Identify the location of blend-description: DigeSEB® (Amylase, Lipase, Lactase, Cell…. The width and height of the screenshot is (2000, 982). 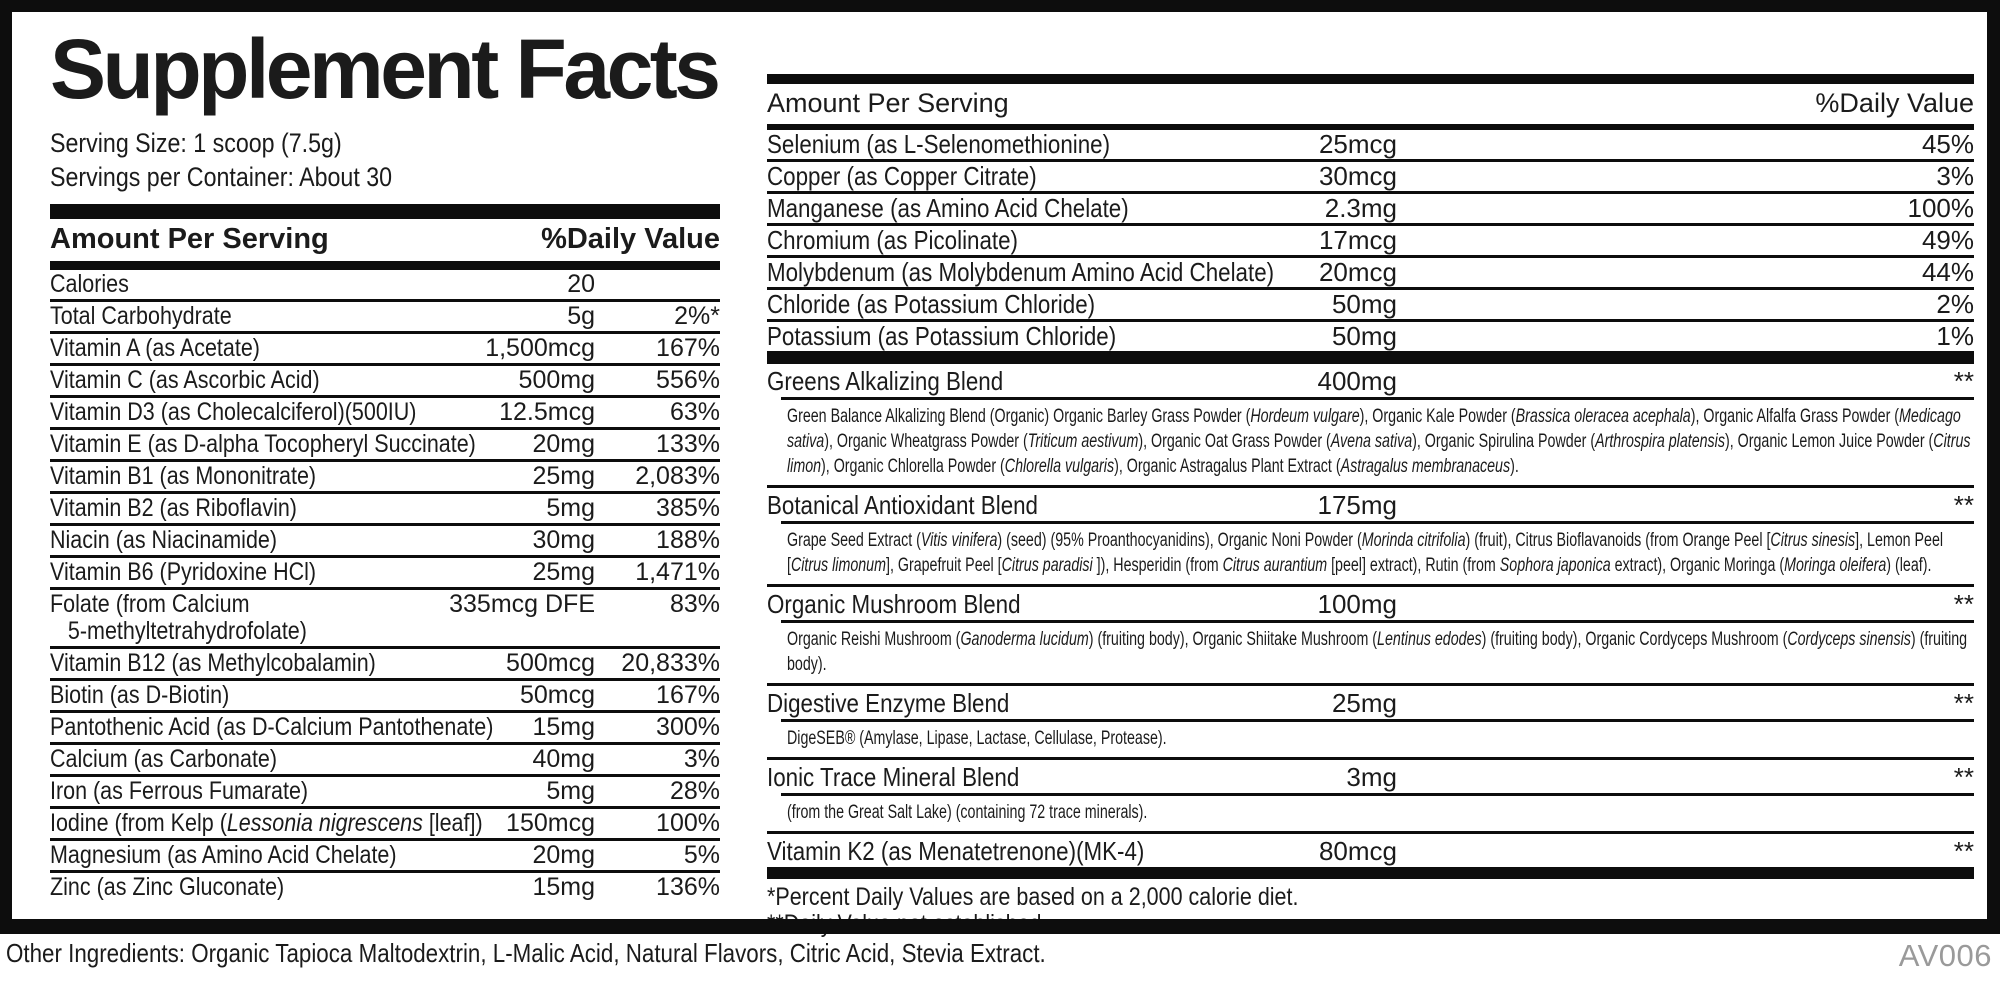
(977, 738).